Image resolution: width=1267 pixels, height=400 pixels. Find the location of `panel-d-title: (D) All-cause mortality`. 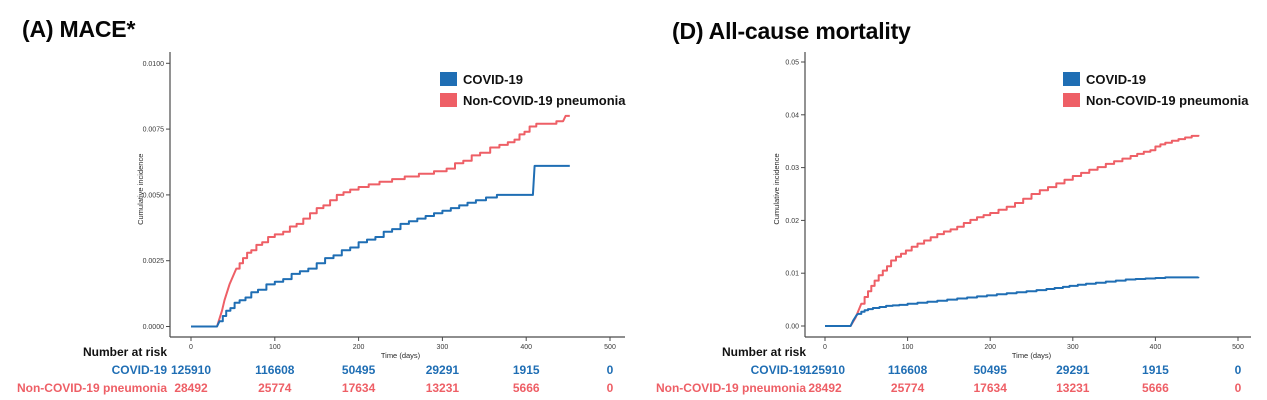

panel-d-title: (D) All-cause mortality is located at coordinates (791, 31).